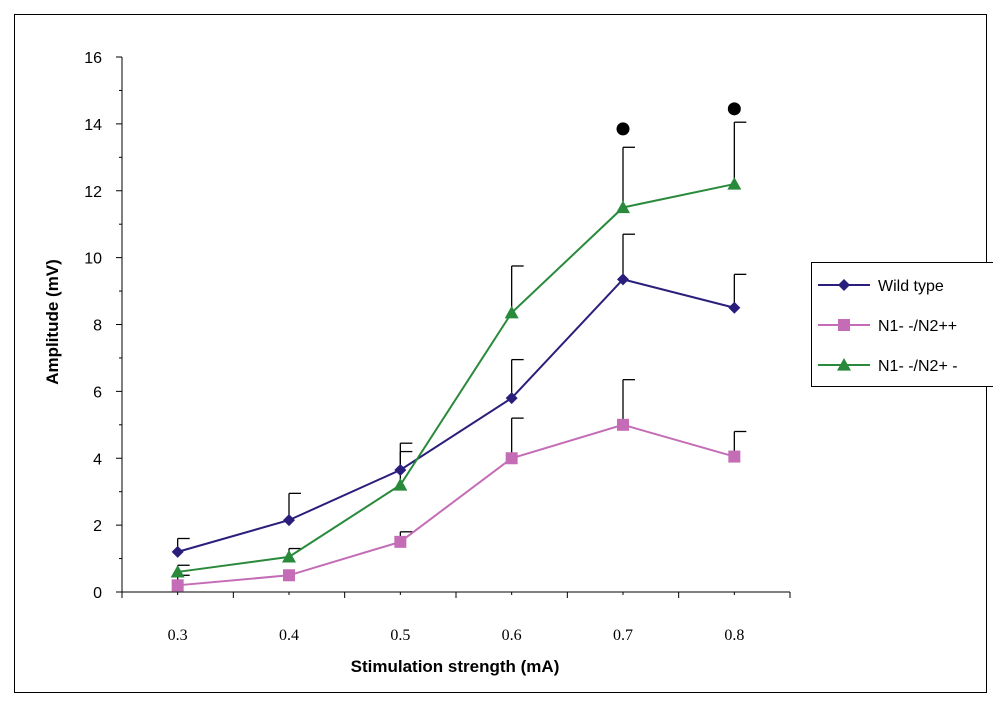 The height and width of the screenshot is (707, 993). I want to click on legend-label: Wild type, so click(911, 286).